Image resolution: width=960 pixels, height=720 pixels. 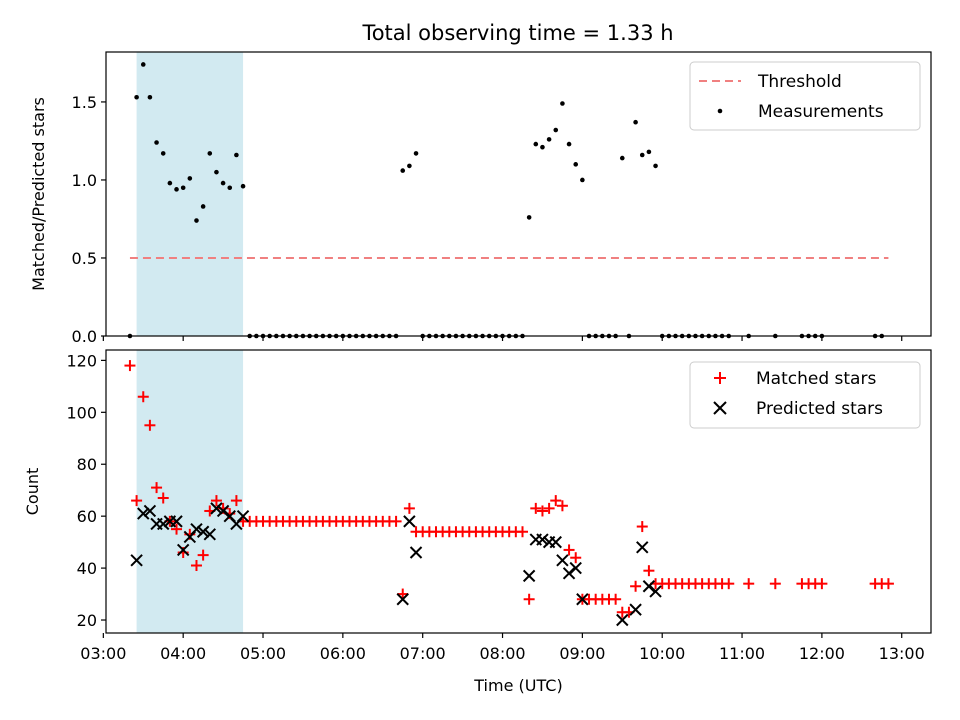 What do you see at coordinates (87, 568) in the screenshot?
I see `y-tick-label: 40` at bounding box center [87, 568].